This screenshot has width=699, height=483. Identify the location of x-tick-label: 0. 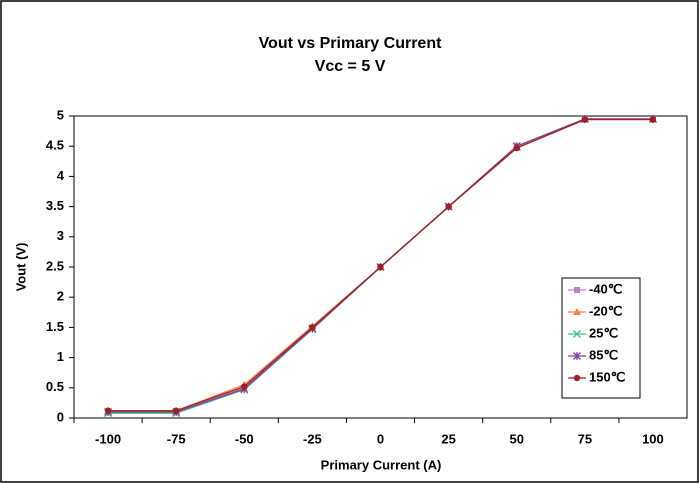
(380, 438).